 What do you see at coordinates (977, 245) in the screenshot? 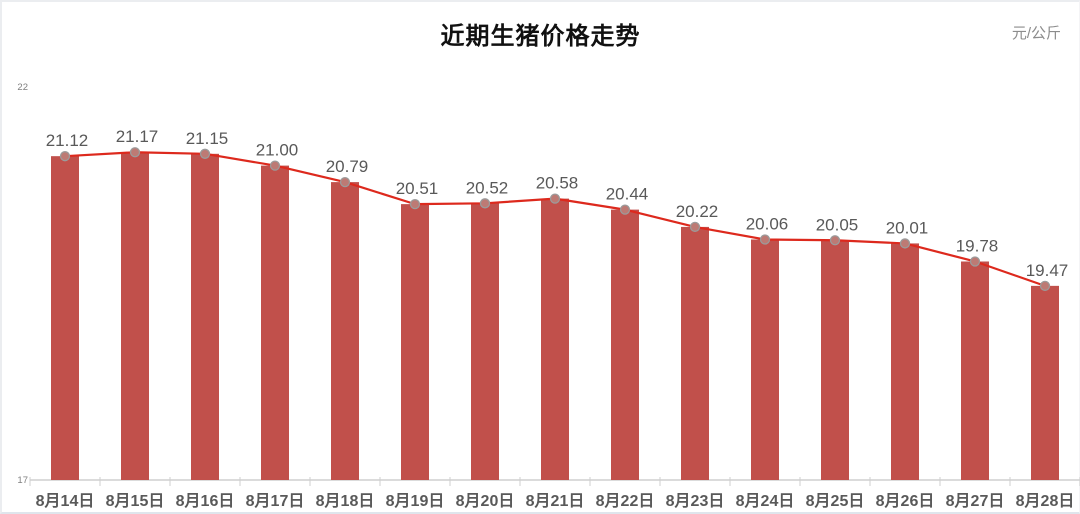
I see `price-data-label: 19.78` at bounding box center [977, 245].